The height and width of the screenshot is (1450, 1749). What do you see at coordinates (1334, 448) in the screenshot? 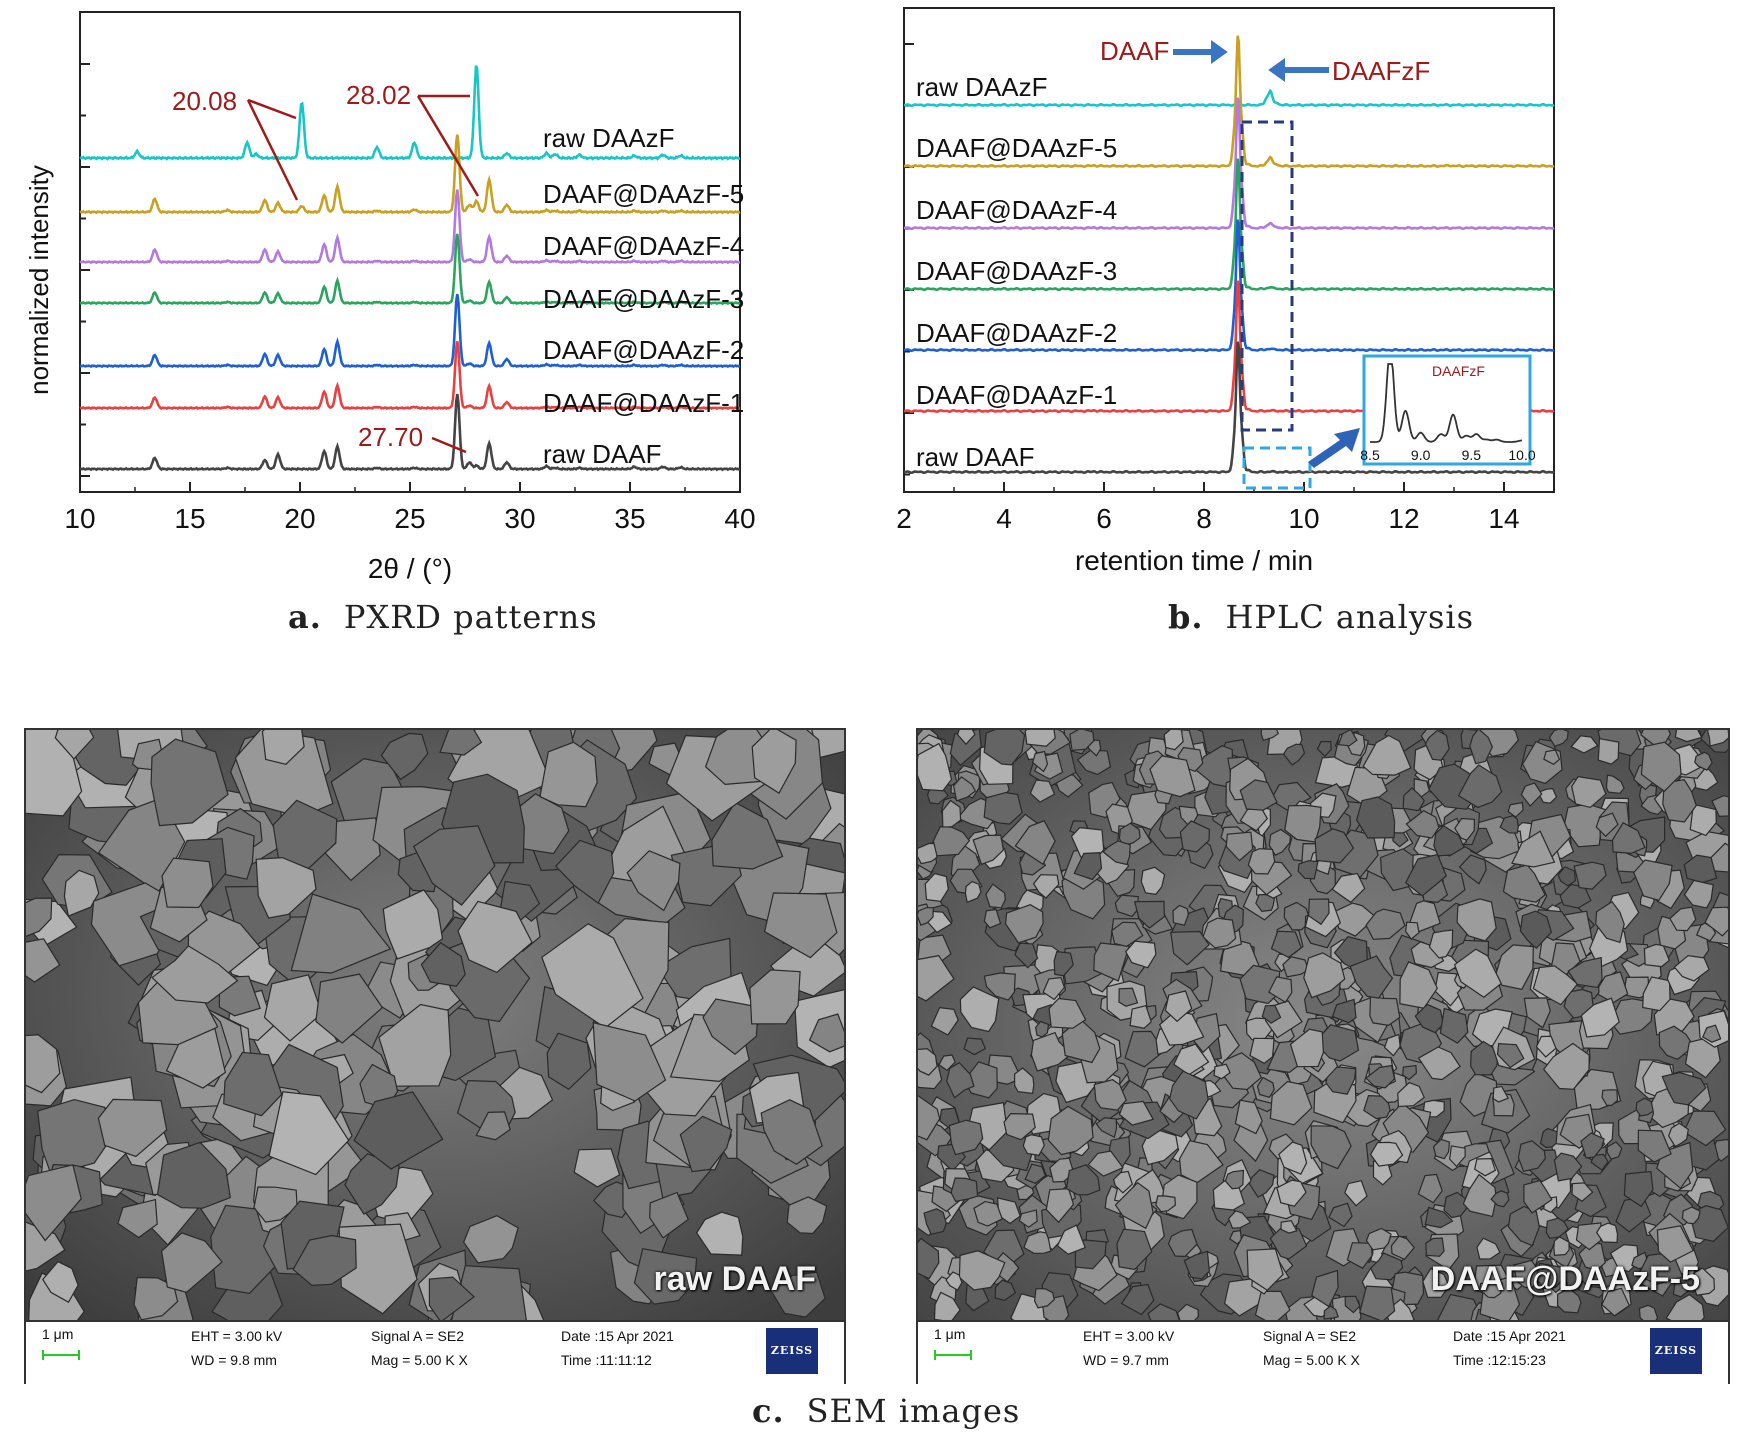
I see `arrow-zoom-icon` at bounding box center [1334, 448].